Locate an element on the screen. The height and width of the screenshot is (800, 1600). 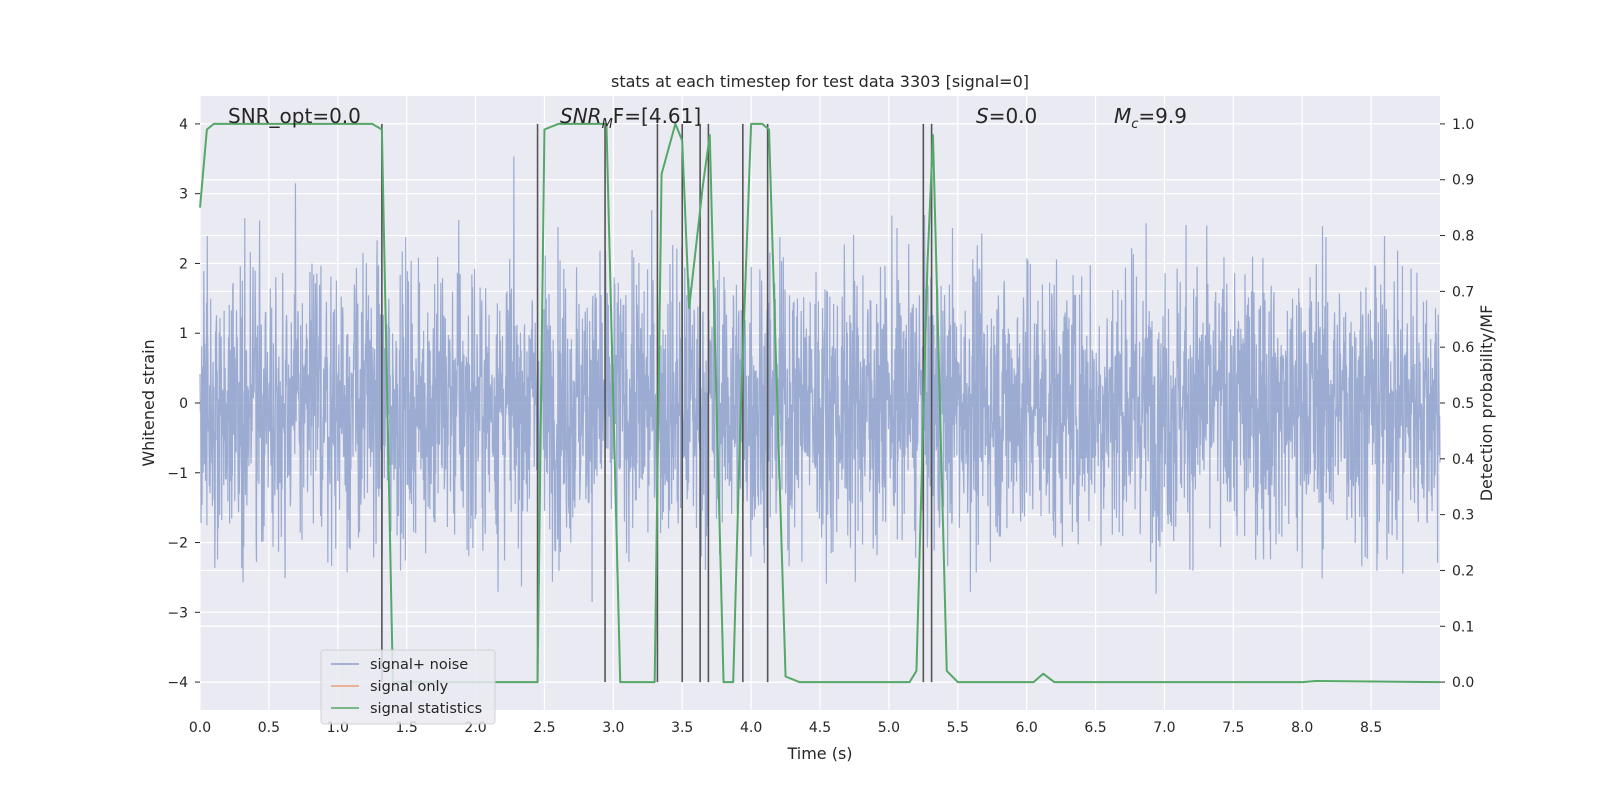
x-tick-label: 6.0 is located at coordinates (1027, 728).